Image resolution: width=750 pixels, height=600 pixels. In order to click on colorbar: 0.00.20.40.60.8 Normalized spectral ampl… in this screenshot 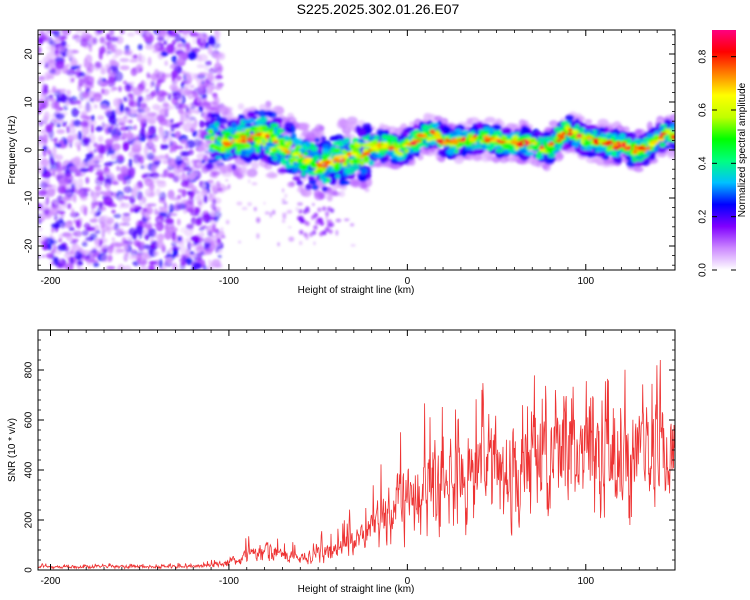, I will do `click(723, 153)`.